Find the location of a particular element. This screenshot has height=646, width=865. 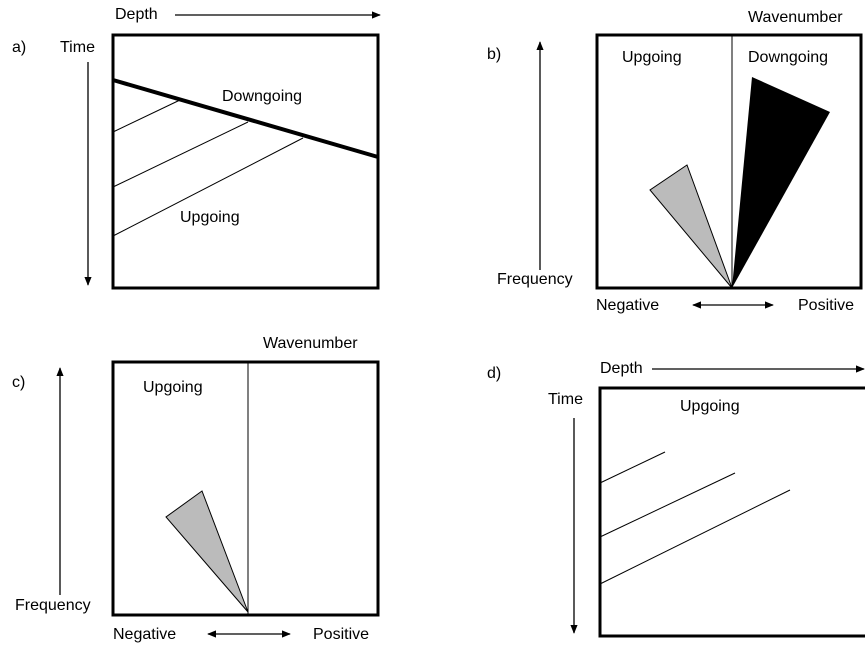

event-label: Downgoing is located at coordinates (262, 96).